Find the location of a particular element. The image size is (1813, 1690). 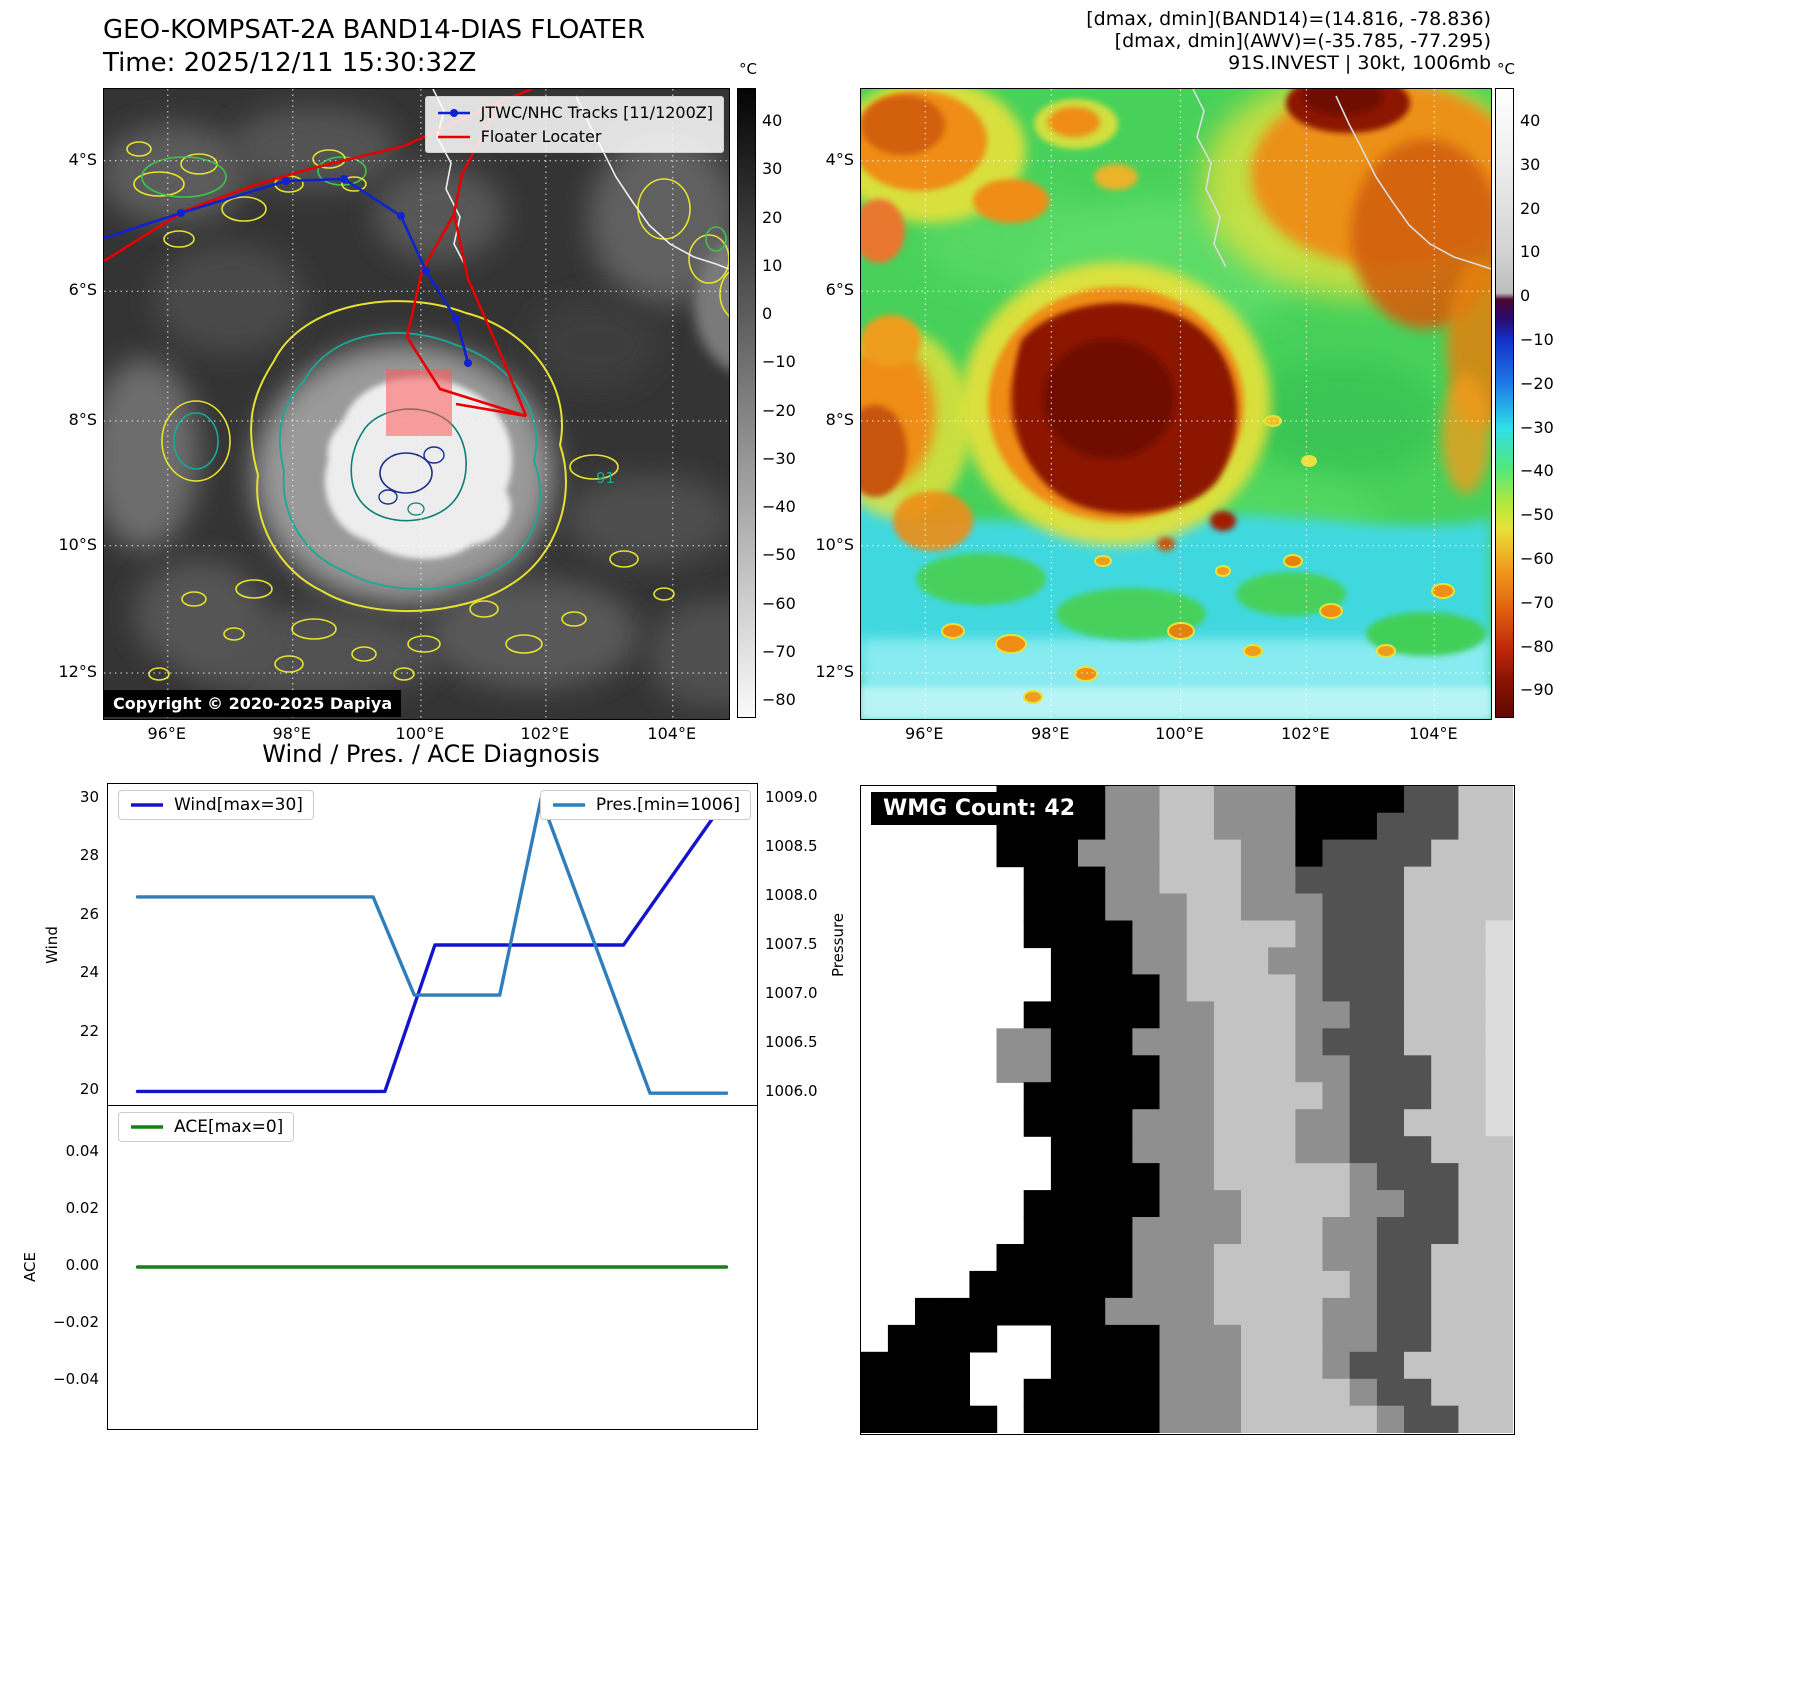

storm-cloud is located at coordinates (418, 468).